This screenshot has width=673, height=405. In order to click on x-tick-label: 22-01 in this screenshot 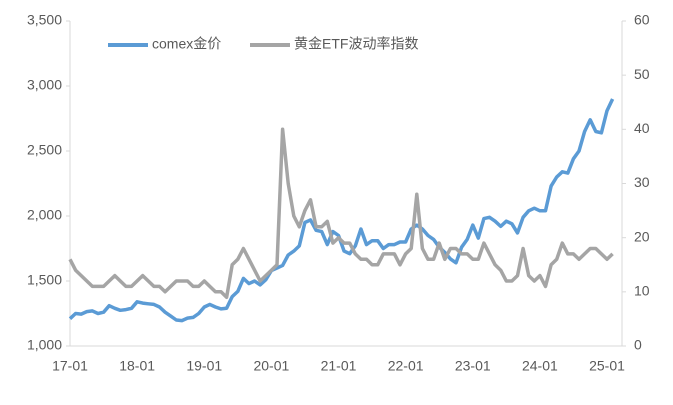, I will do `click(406, 366)`.